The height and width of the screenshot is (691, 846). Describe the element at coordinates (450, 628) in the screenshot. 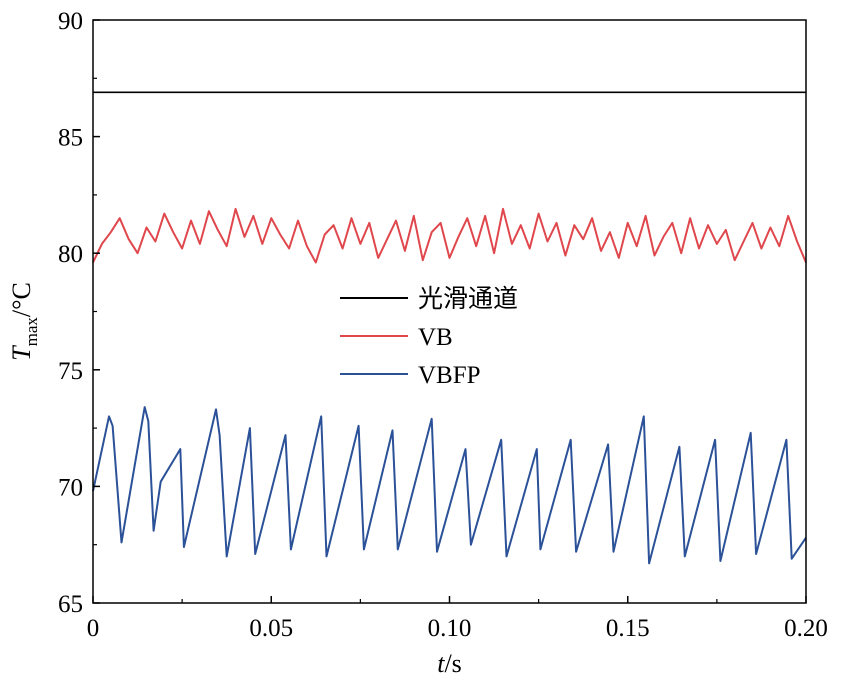

I see `x-tick-label: 0.10` at that location.